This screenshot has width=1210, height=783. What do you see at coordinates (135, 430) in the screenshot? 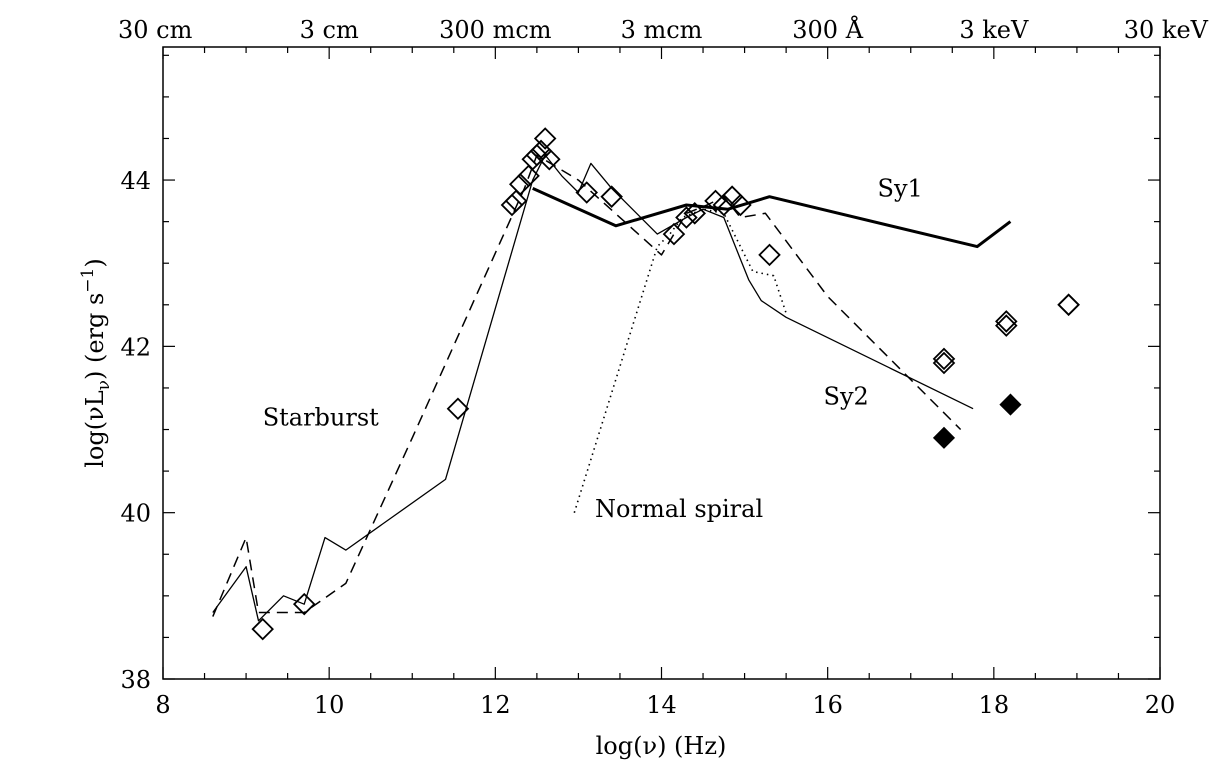
I see `y-tick-labels: 38 40 42 44` at bounding box center [135, 430].